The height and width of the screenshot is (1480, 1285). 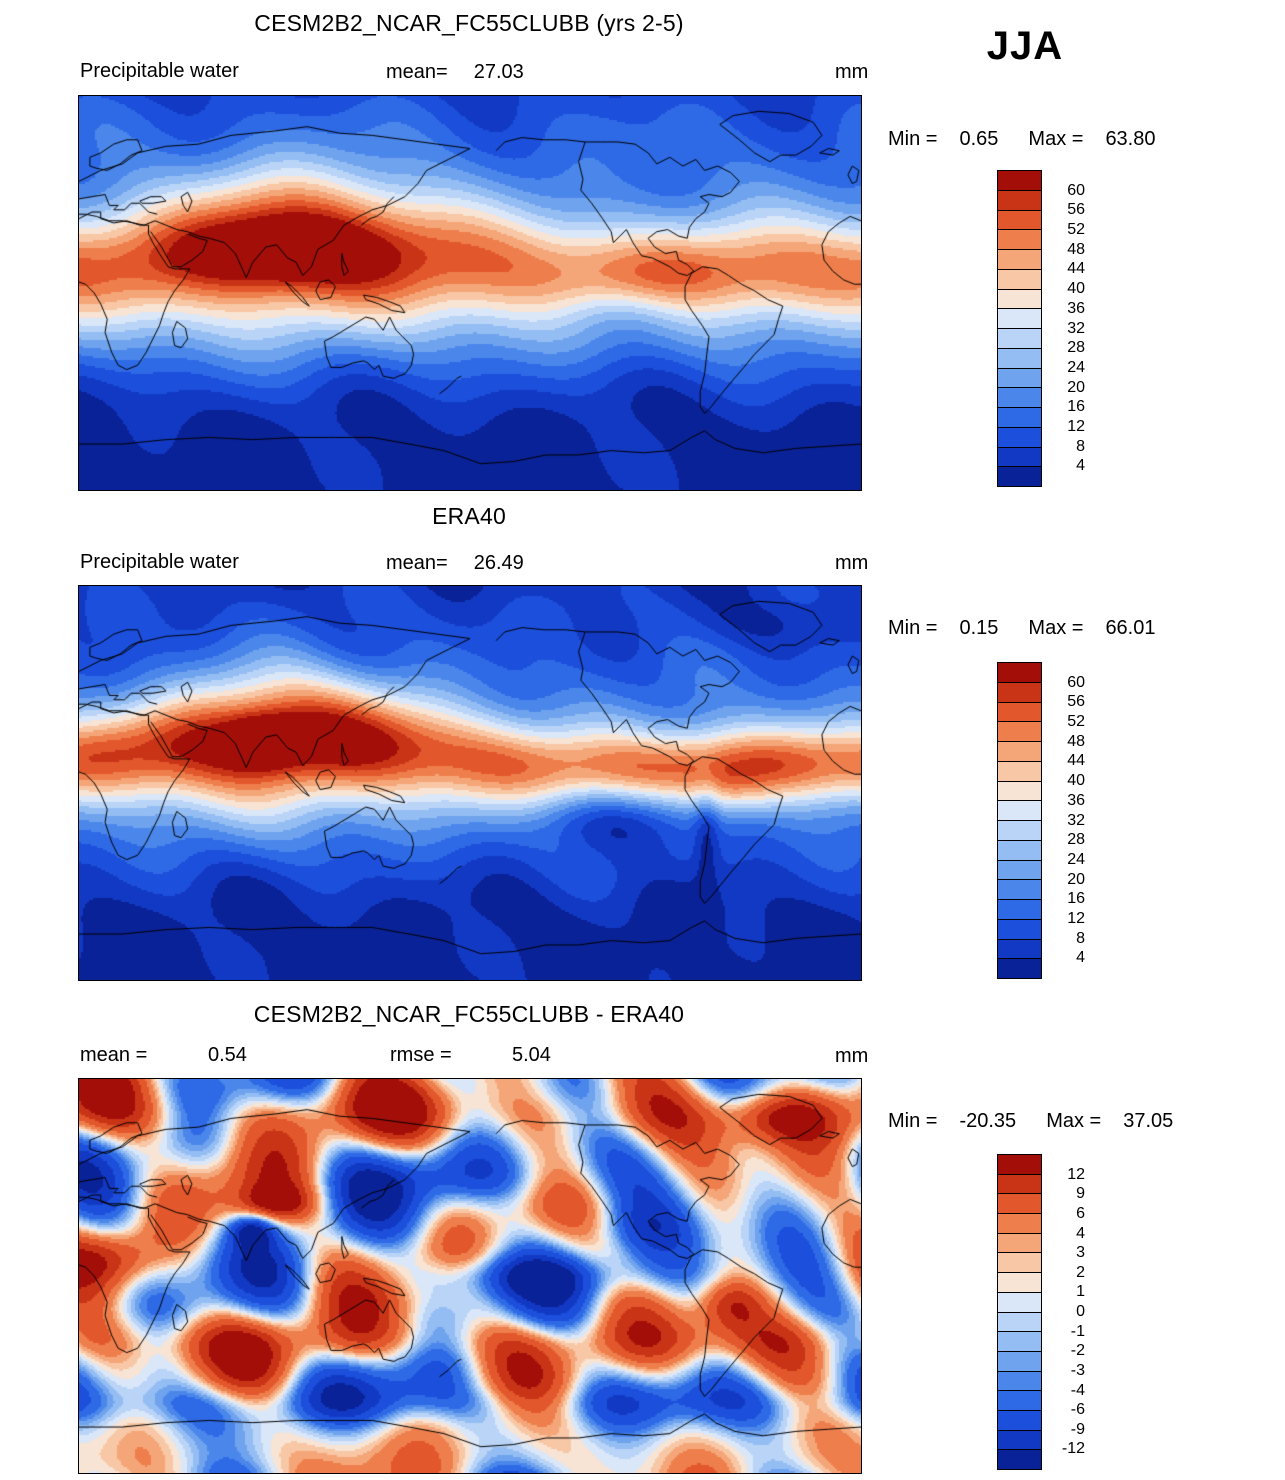 I want to click on colorbar-tick-label: 12, so click(x=1076, y=918).